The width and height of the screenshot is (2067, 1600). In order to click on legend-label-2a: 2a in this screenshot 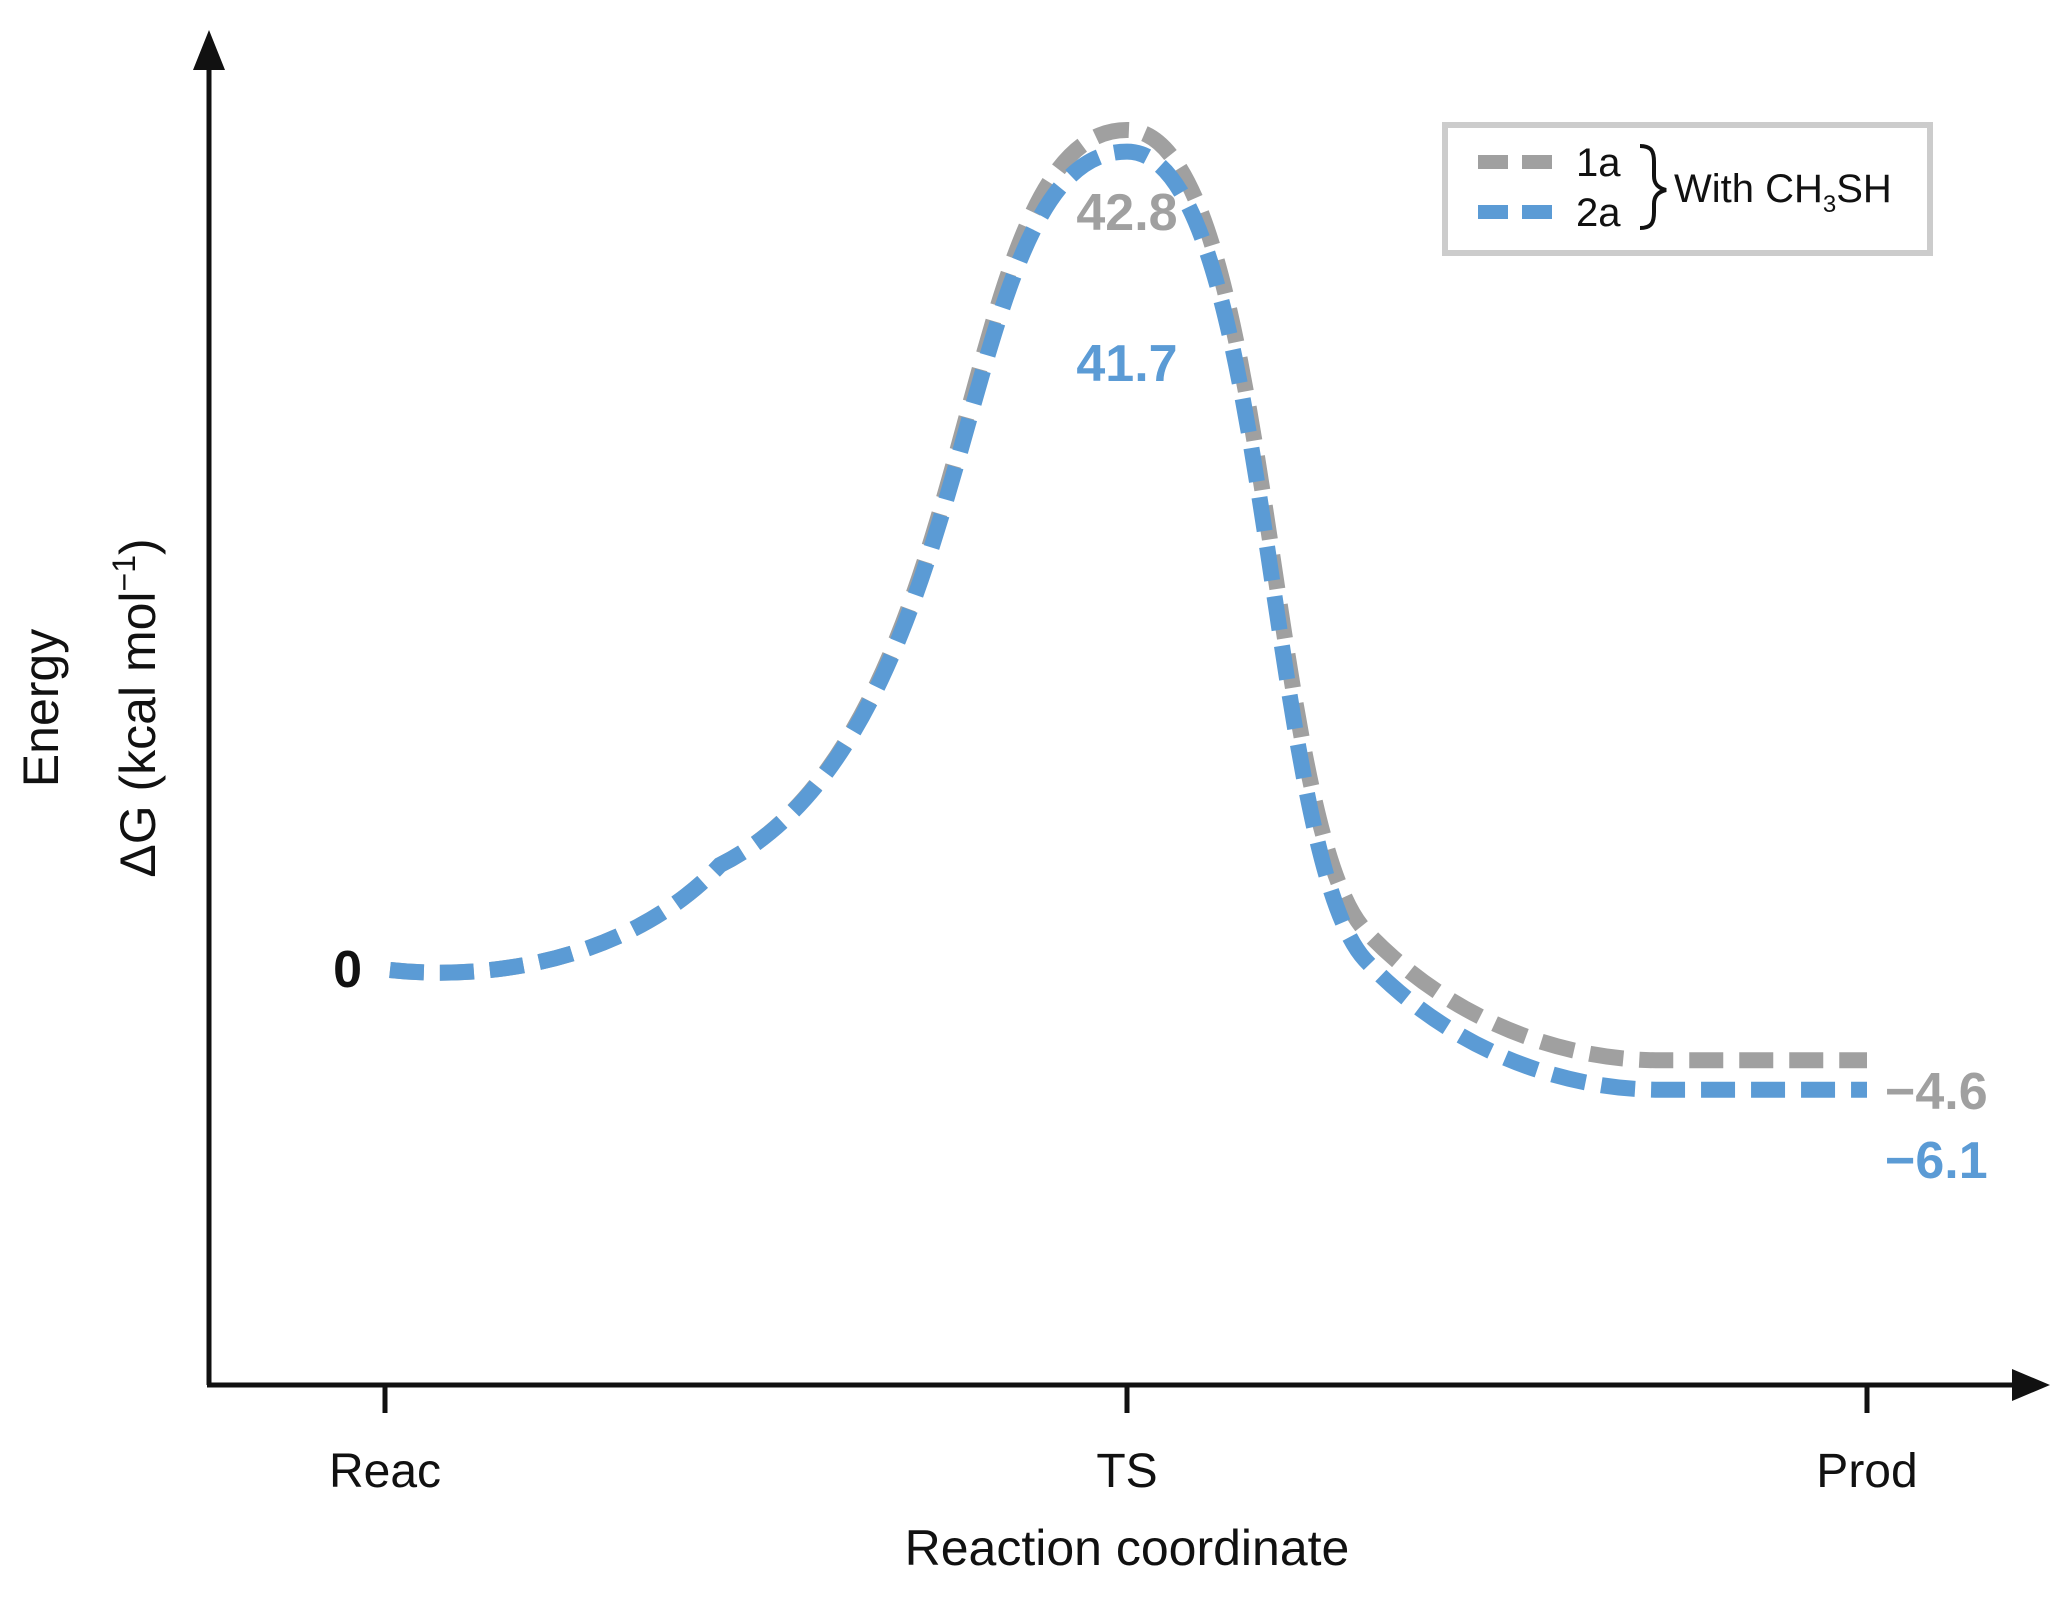, I will do `click(1598, 213)`.